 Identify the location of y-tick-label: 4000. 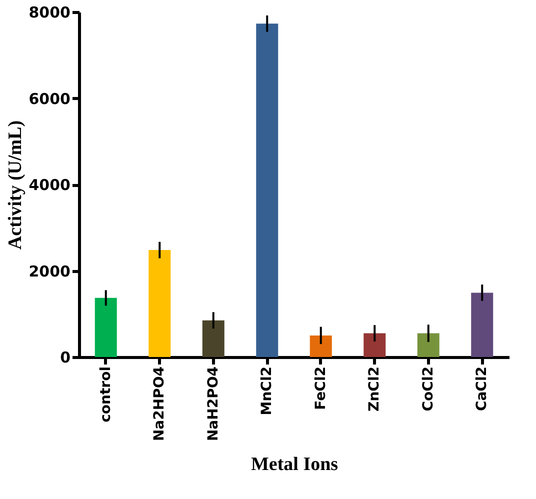
(49, 185).